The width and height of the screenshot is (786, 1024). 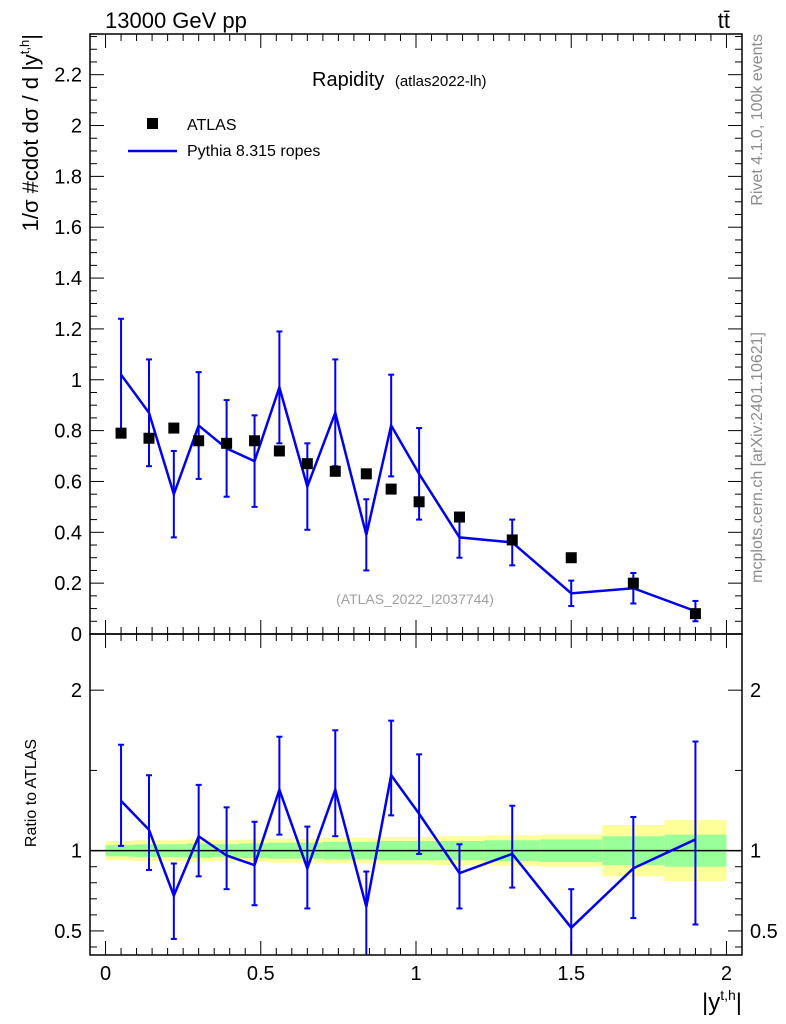 What do you see at coordinates (755, 852) in the screenshot?
I see `ratio-y-tick-label-right: 1` at bounding box center [755, 852].